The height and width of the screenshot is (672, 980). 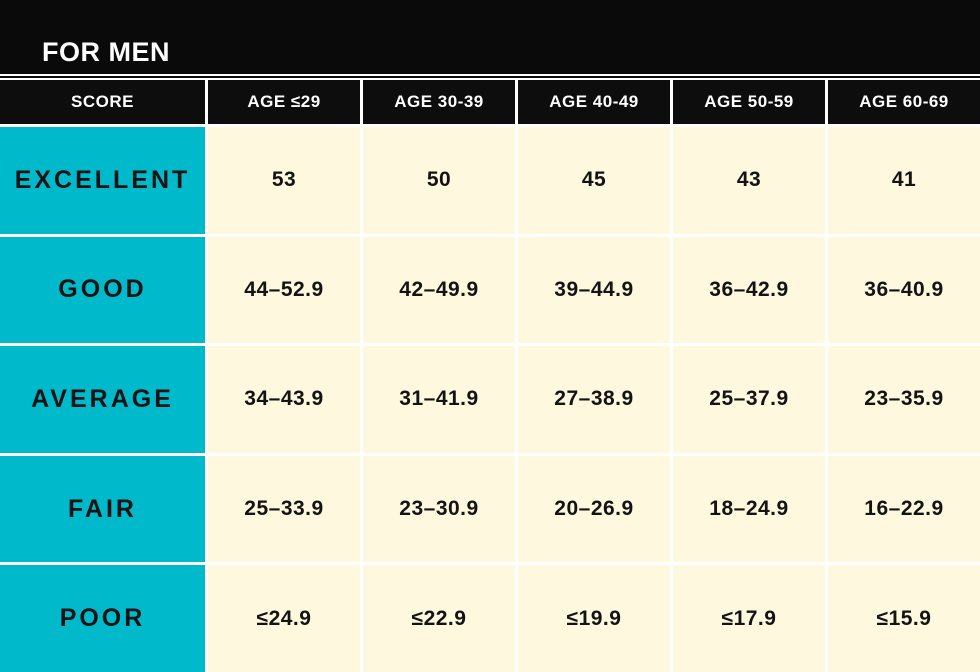 I want to click on column-header-score: SCORE, so click(x=102, y=102).